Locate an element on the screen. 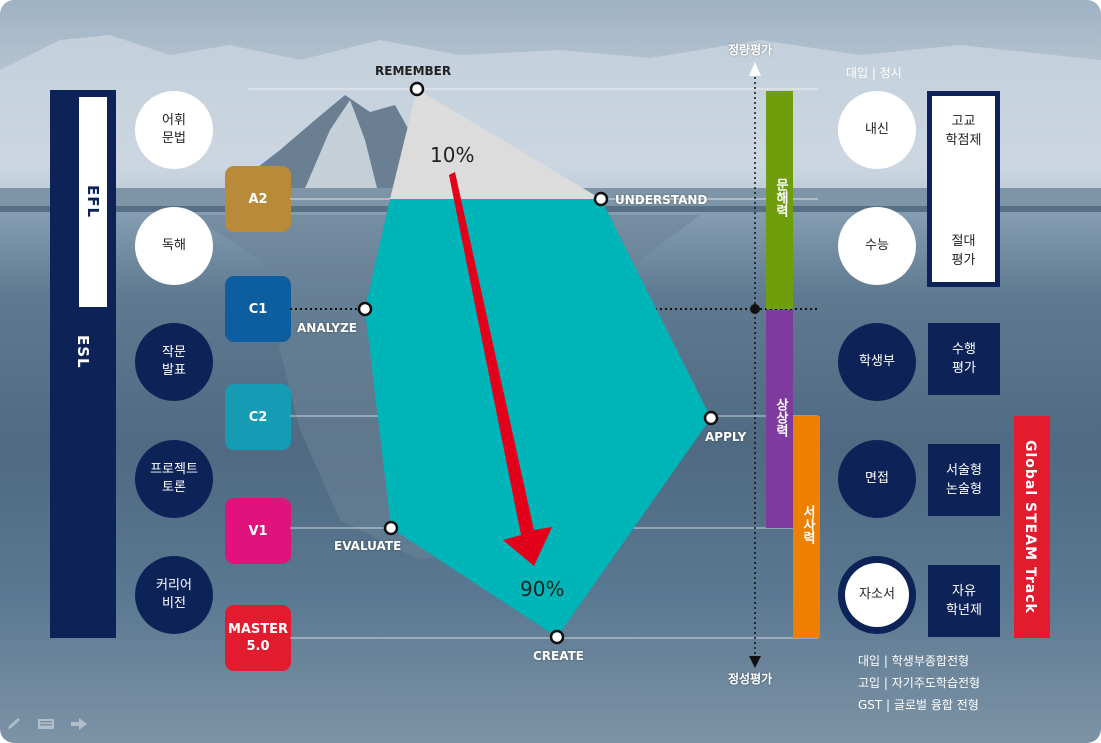 This screenshot has height=743, width=1101. bar-literacy is located at coordinates (779, 200).